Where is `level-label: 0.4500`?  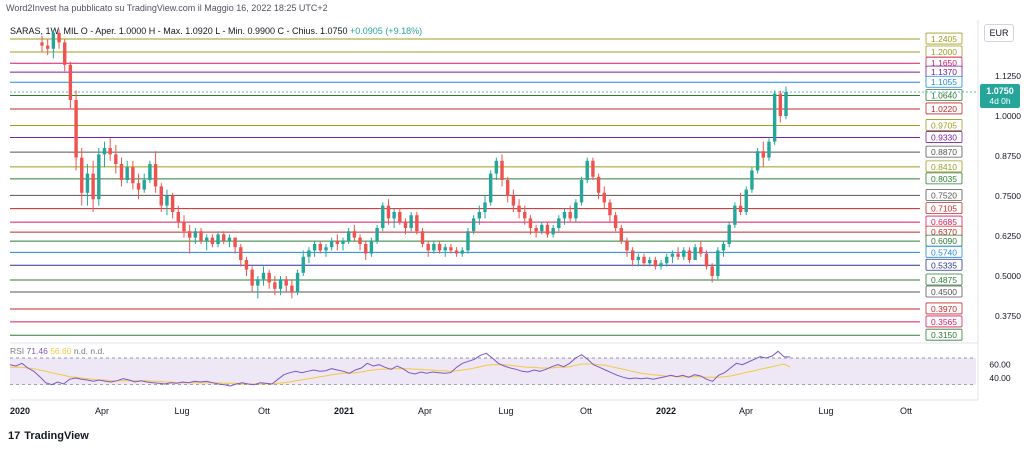 level-label: 0.4500 is located at coordinates (944, 292).